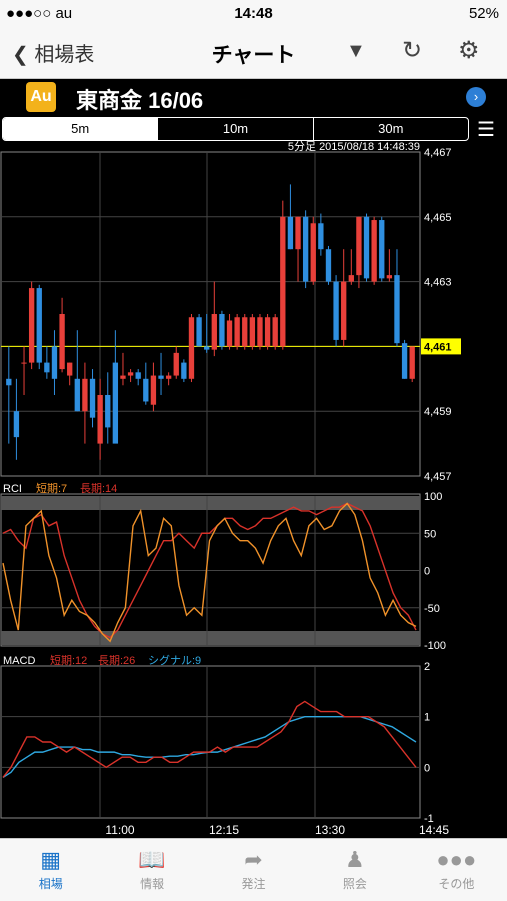 The image size is (507, 901). What do you see at coordinates (456, 859) in the screenshot?
I see `more-icon: ●●●` at bounding box center [456, 859].